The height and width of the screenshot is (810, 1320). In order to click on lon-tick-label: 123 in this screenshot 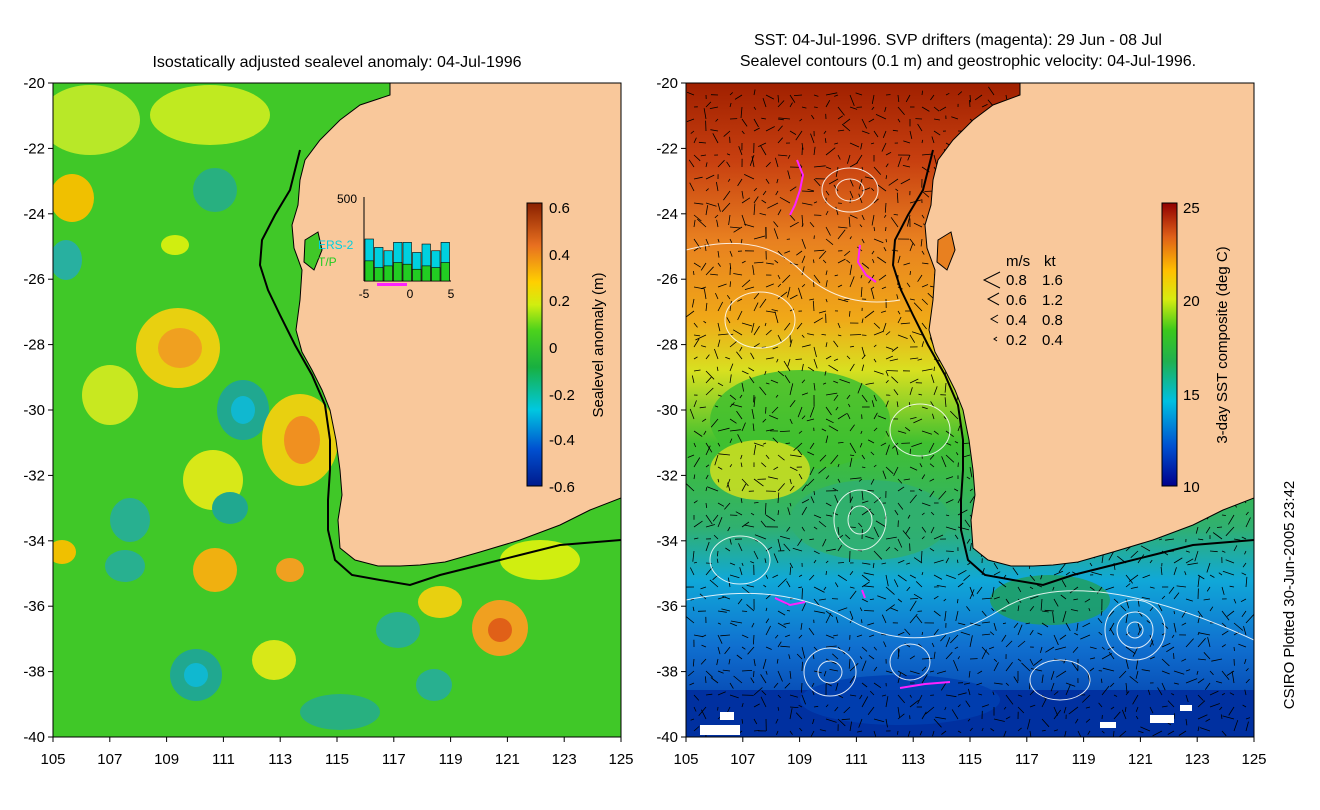, I will do `click(564, 759)`.